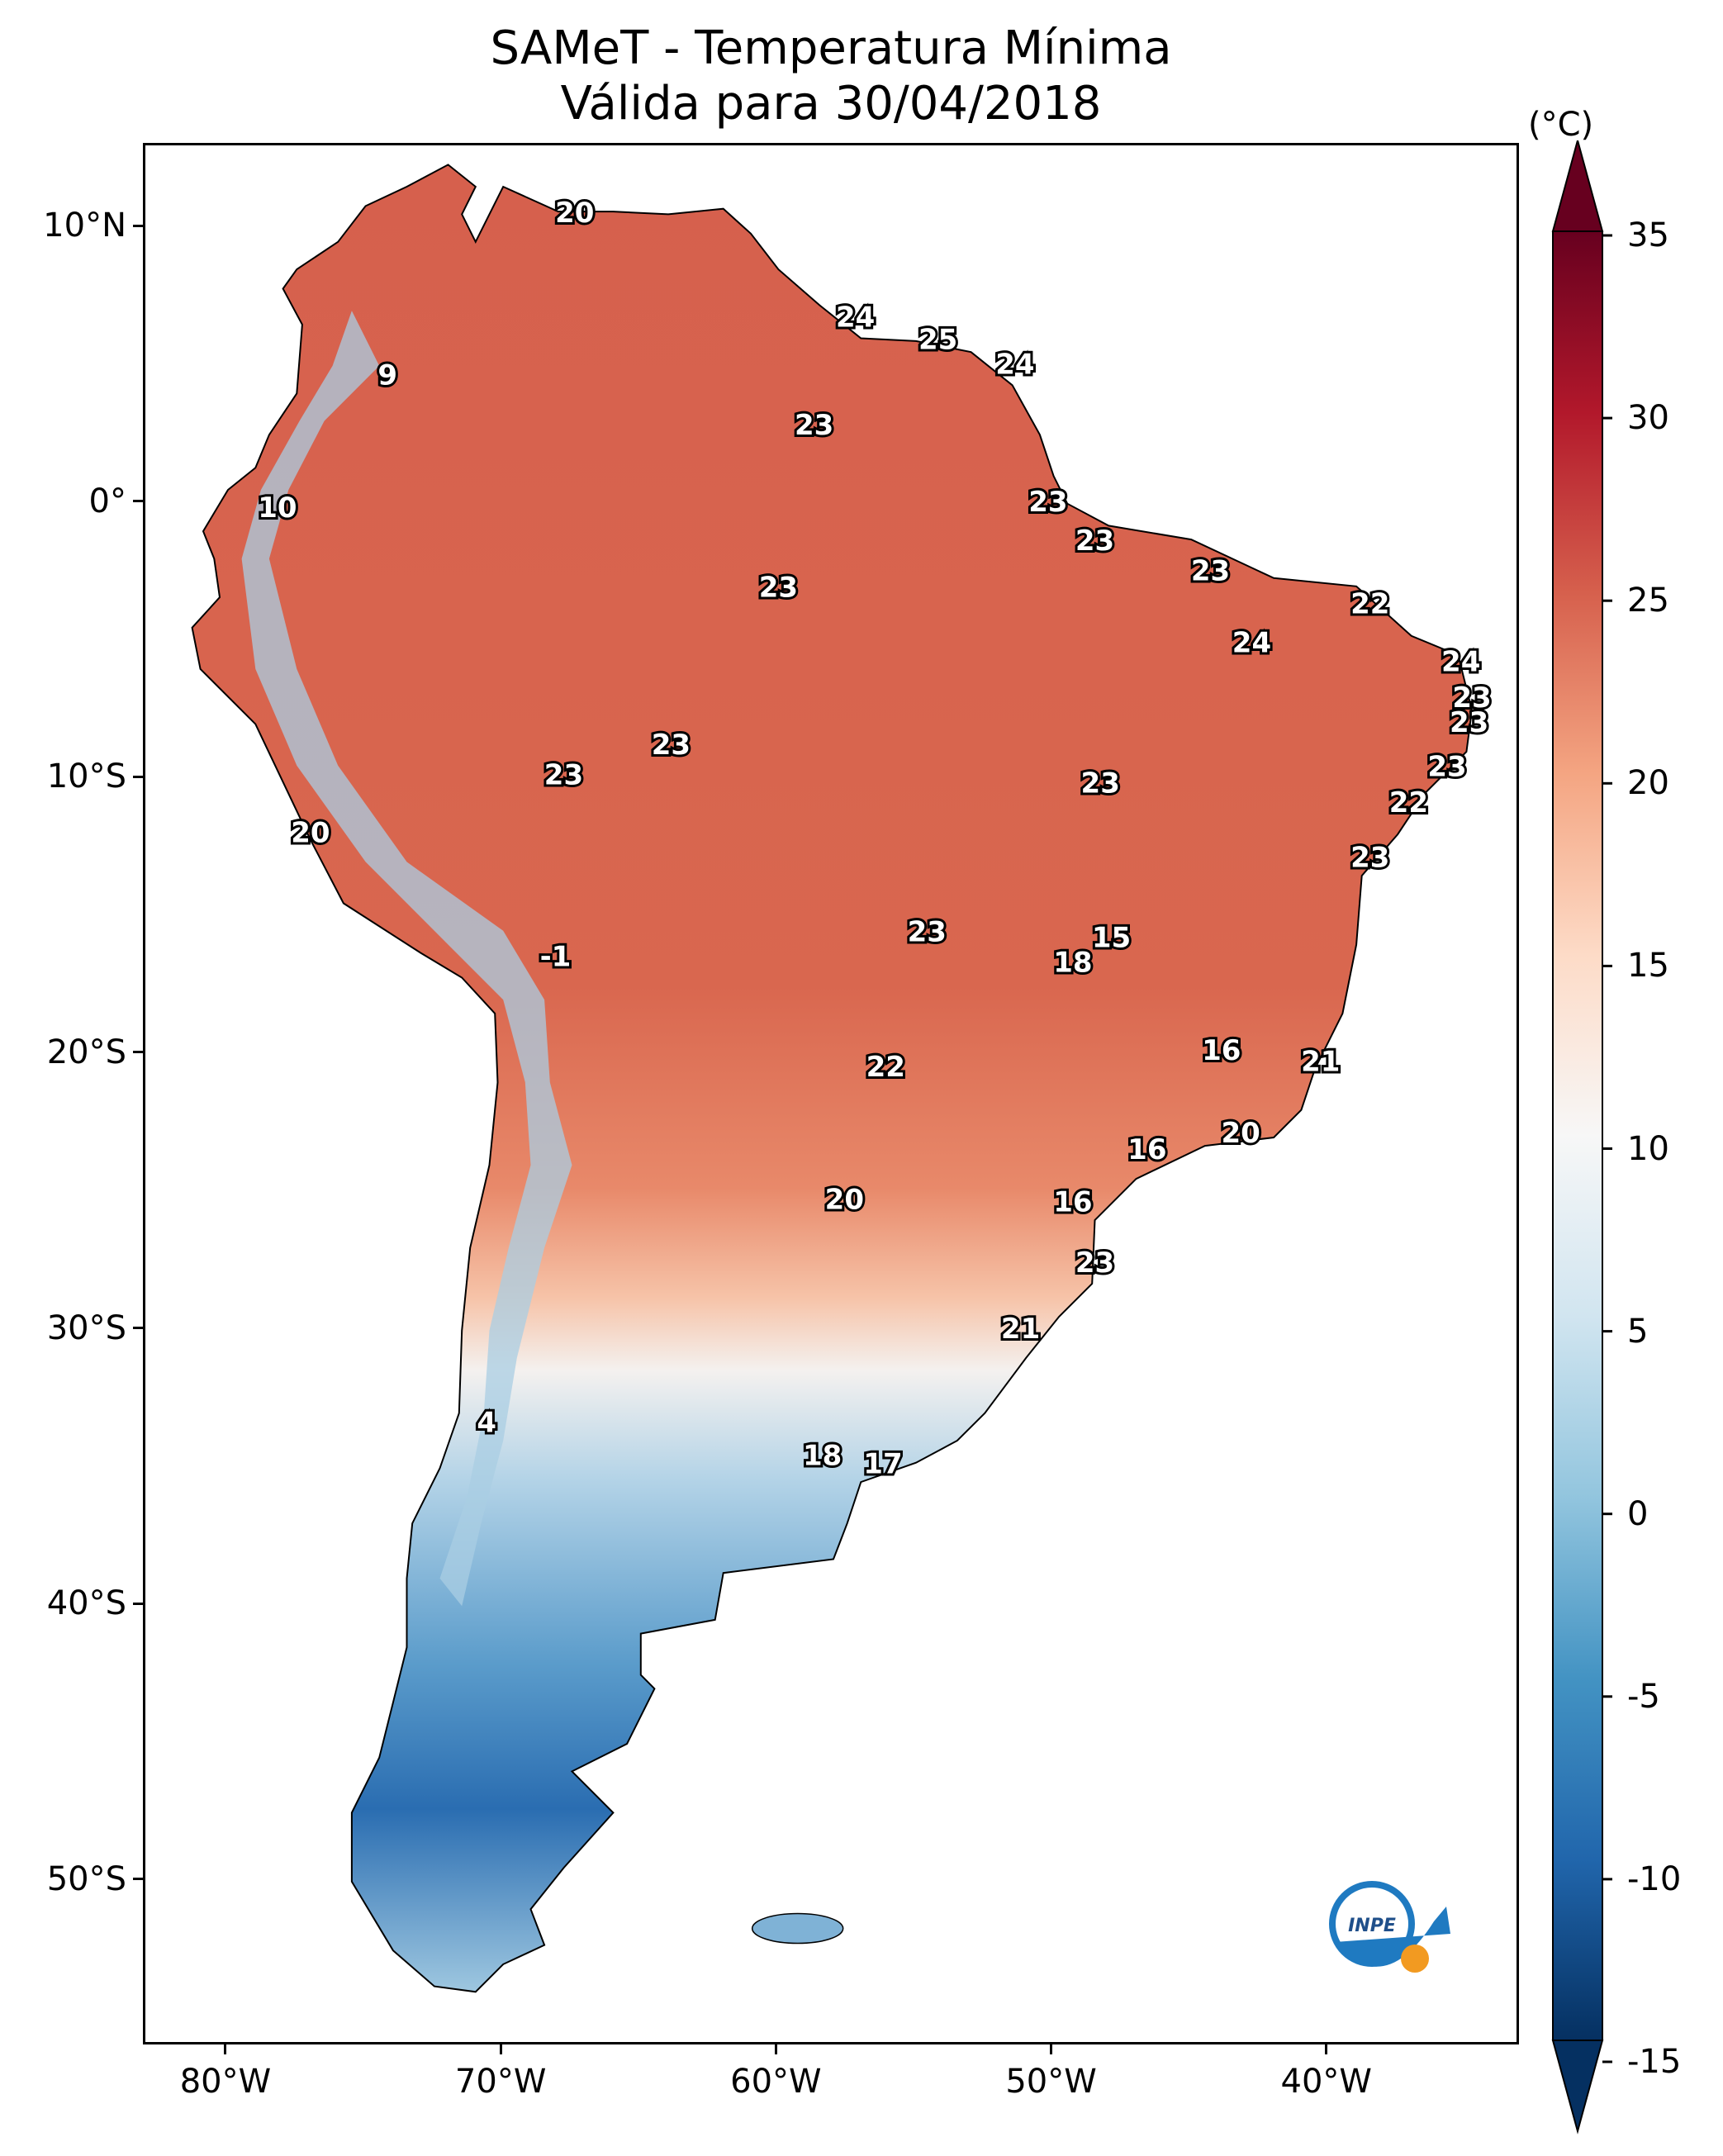 Image resolution: width=1723 pixels, height=2156 pixels. Describe the element at coordinates (1577, 2087) in the screenshot. I see `colorbar-min-extend` at that location.